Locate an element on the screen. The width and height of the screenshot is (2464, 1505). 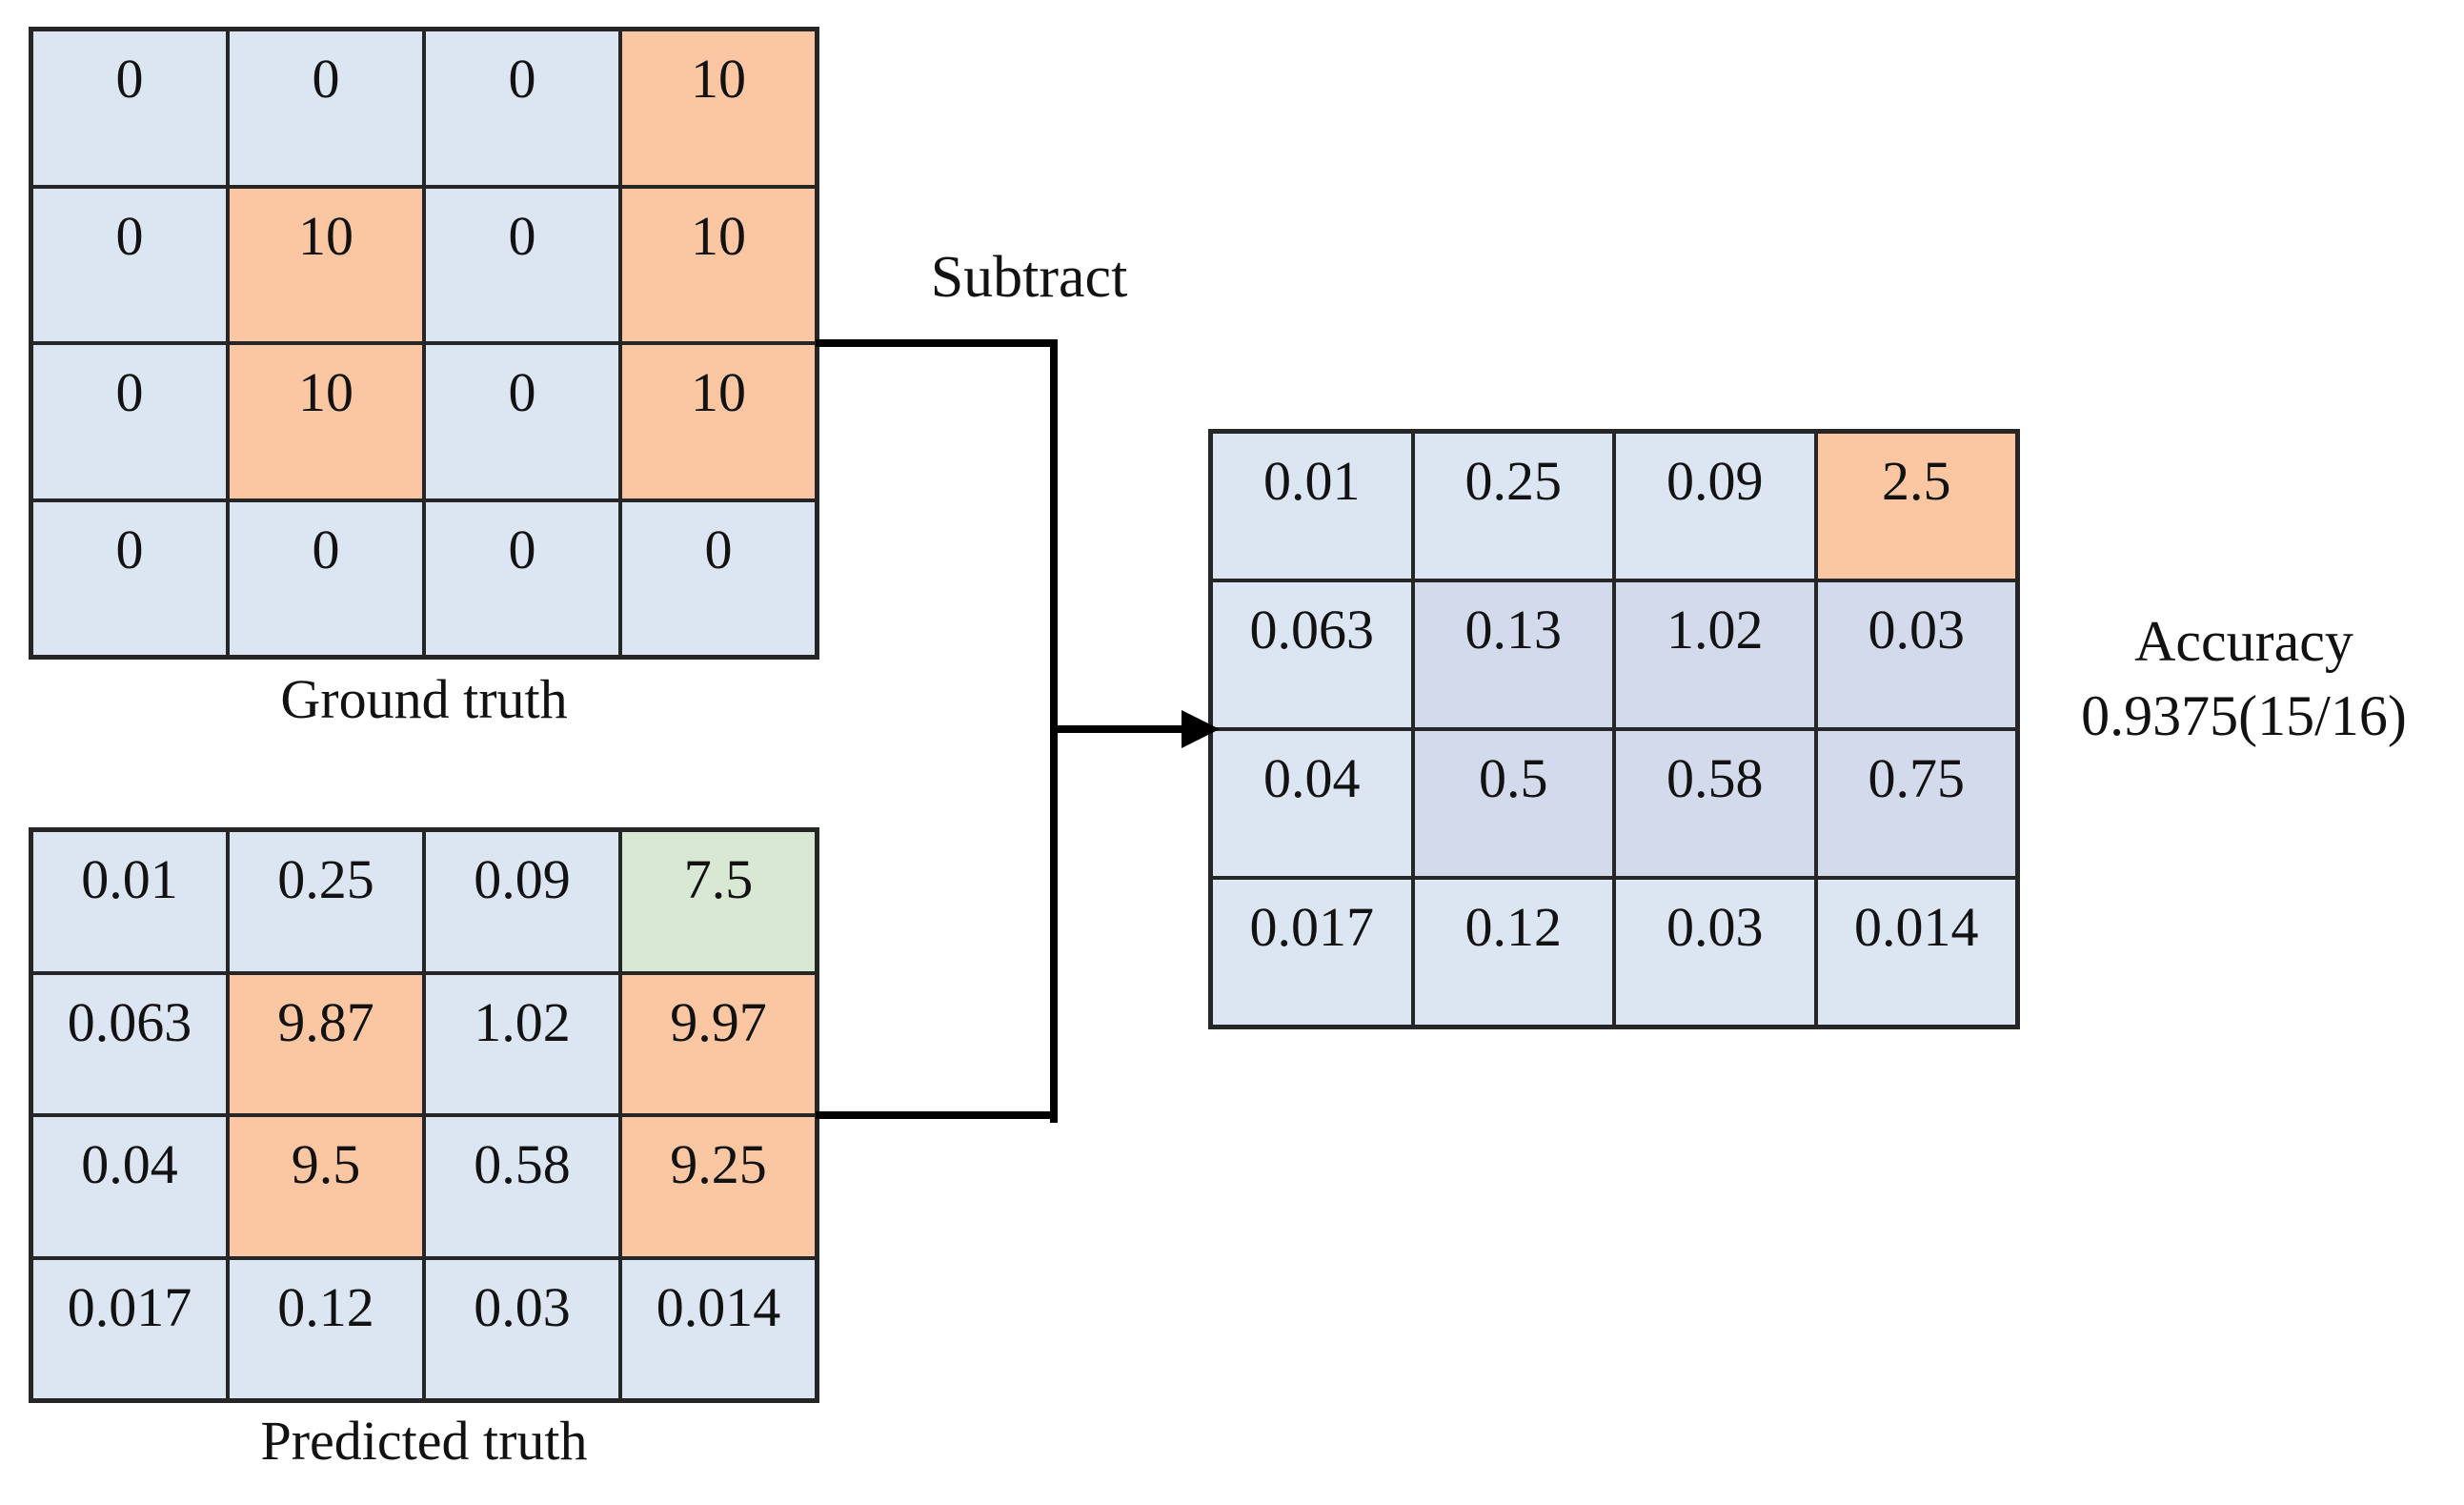
result-cell-r1c4: 2.5 is located at coordinates (1916, 506).